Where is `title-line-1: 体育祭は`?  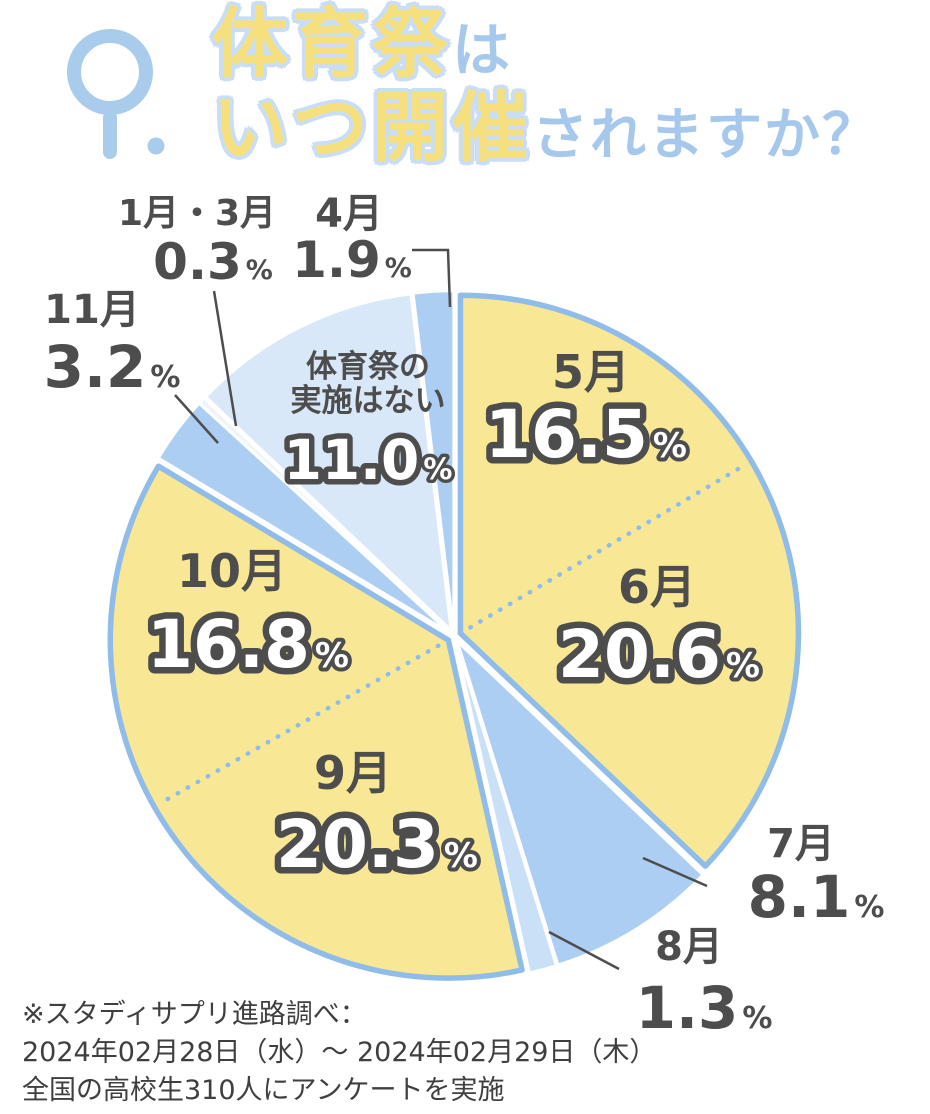 title-line-1: 体育祭は is located at coordinates (546, 44).